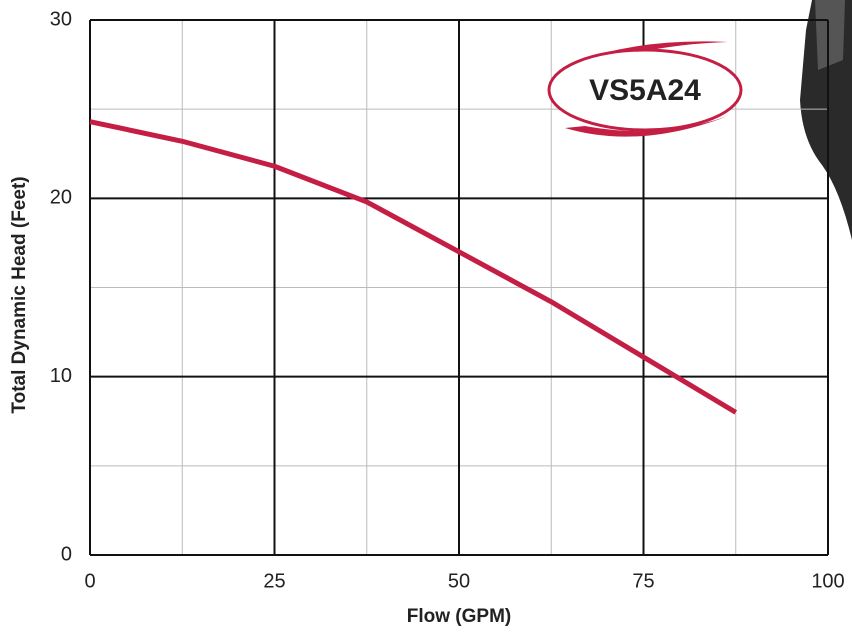  What do you see at coordinates (61, 376) in the screenshot?
I see `y-tick-label: 10` at bounding box center [61, 376].